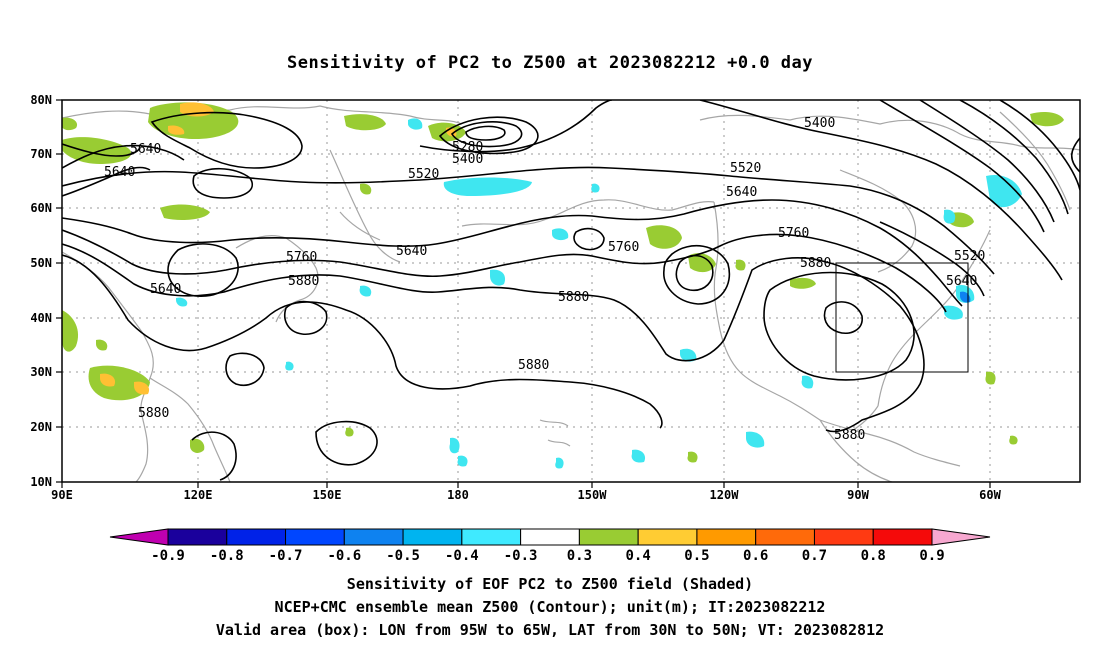 This screenshot has height=650, width=1100. Describe the element at coordinates (858, 495) in the screenshot. I see `lon-label: 90W` at that location.